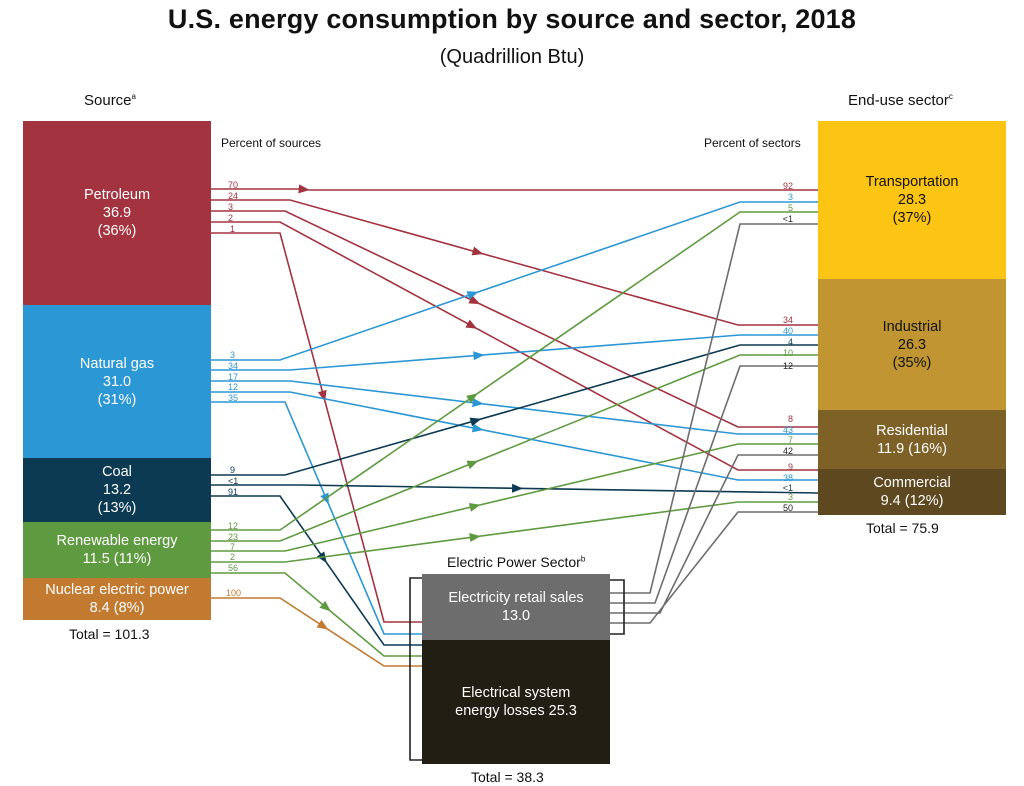 This screenshot has height=786, width=1024. I want to click on flow-gas-commercial-arrow, so click(477, 428).